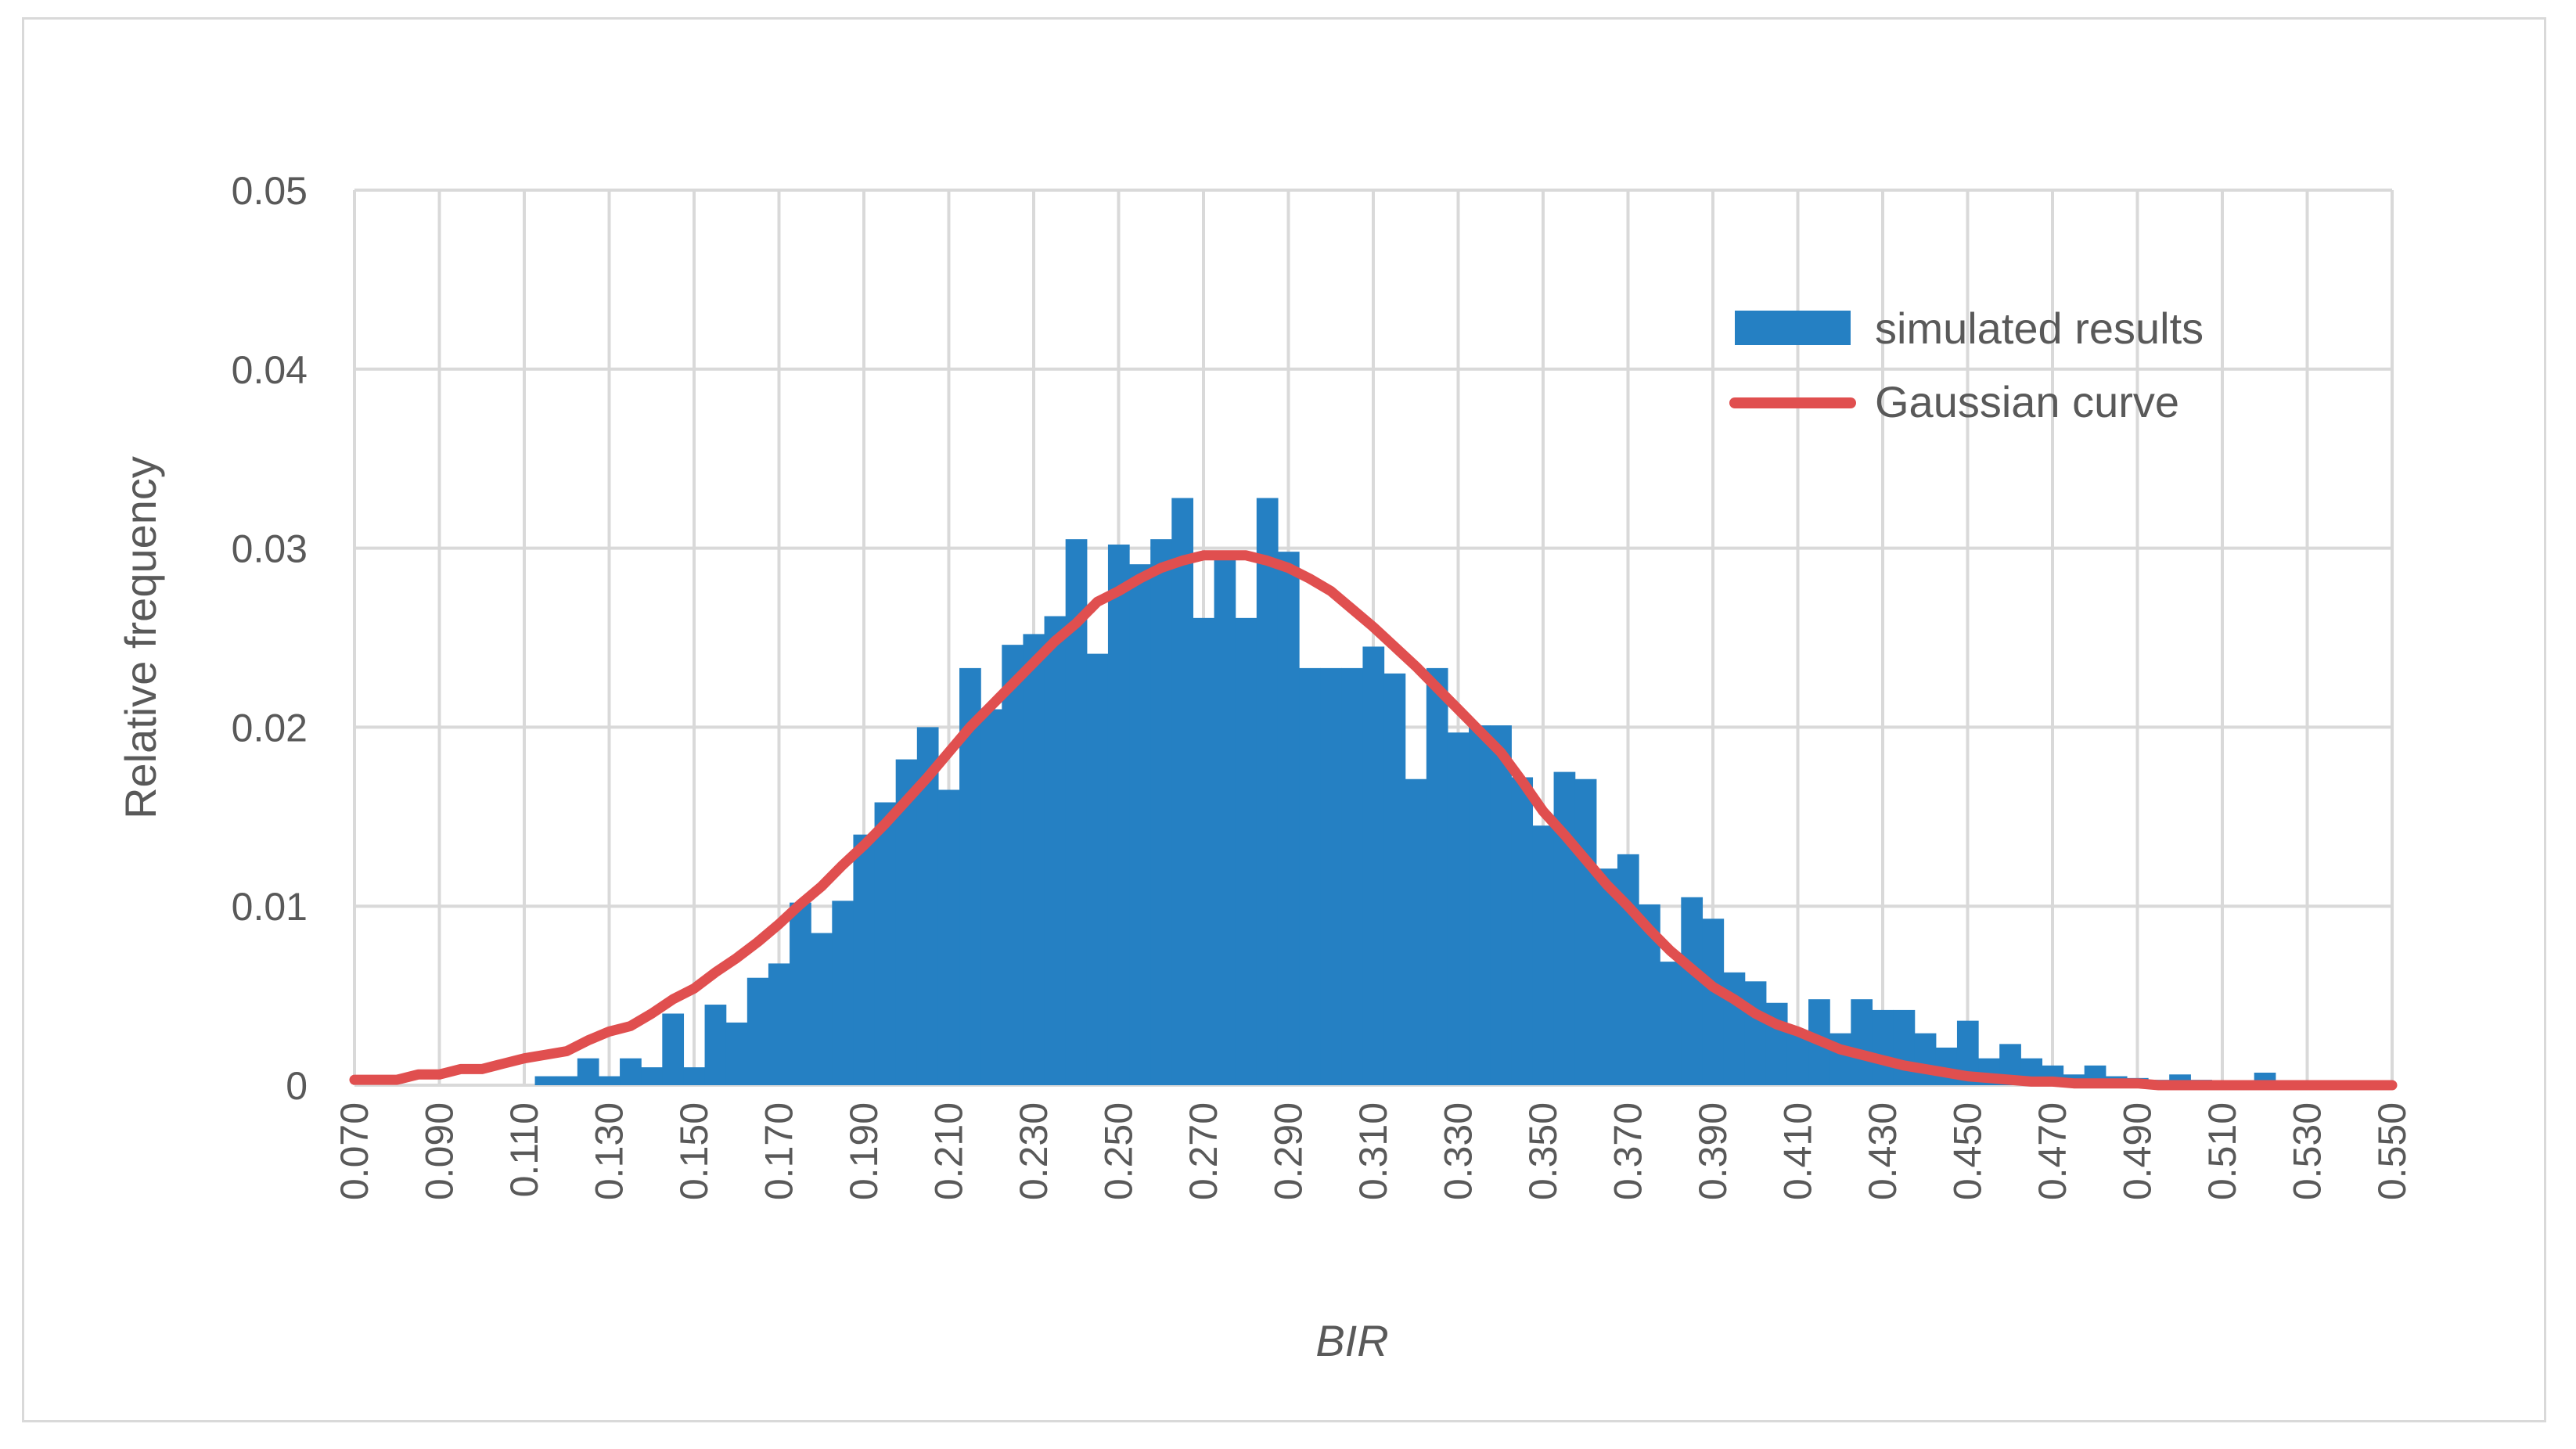  I want to click on x-tick-label: 0.270, so click(1204, 1151).